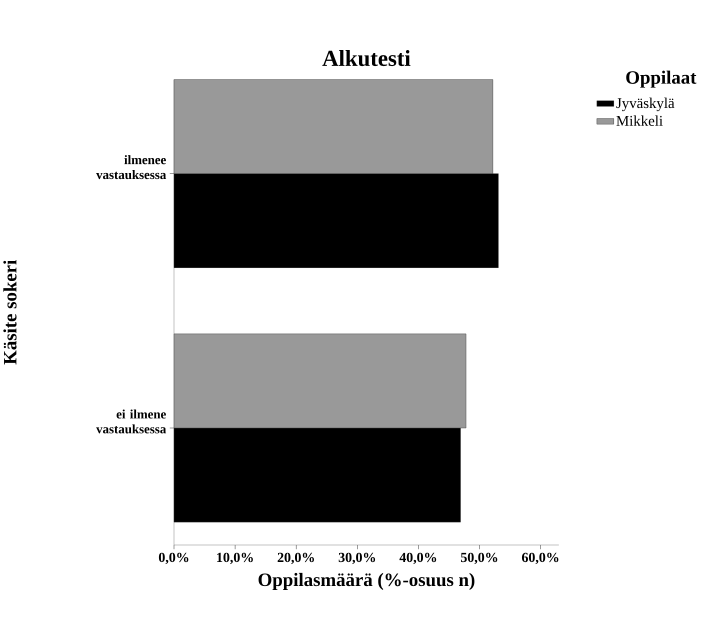 The width and height of the screenshot is (721, 617). What do you see at coordinates (296, 558) in the screenshot?
I see `x-tick-label: 20,0%` at bounding box center [296, 558].